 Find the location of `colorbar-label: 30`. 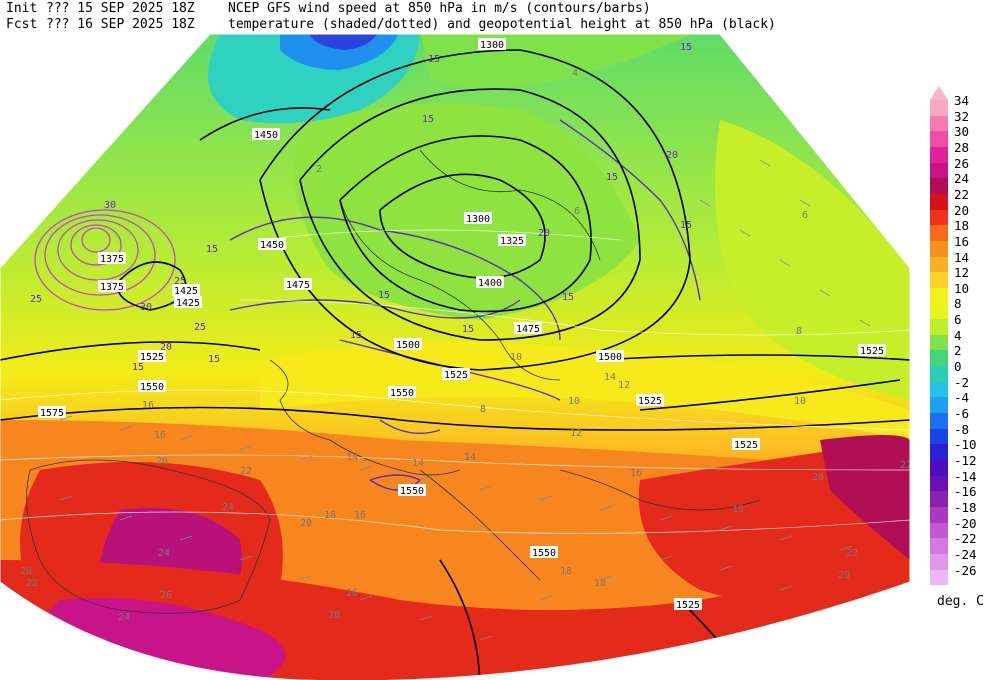

colorbar-label: 30 is located at coordinates (962, 132).